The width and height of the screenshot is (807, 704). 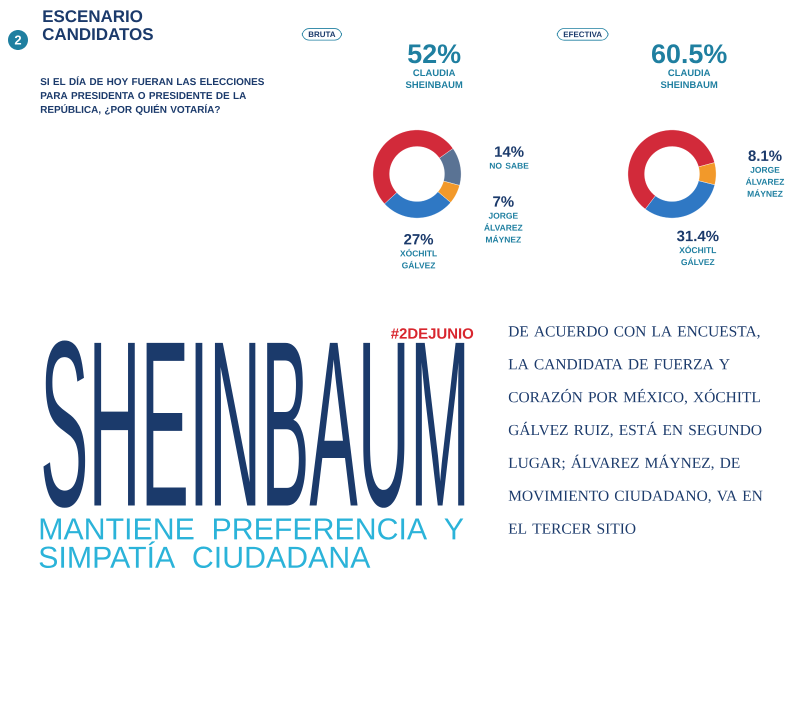 What do you see at coordinates (635, 430) in the screenshot?
I see `text: DE ACUERDO CON LA ENCUESTA, LA CANDIDATA DE FUERZA Y CORAZÓN POR MÉXICO, XÓCHITL GÁLVEZ RUIZ, ESTÁ EN SEGUNDO LUGAR; ÁLVAREZ MÁYNEZ, DE MOVIMIENTO CIUDADANO, VA EN EL TERCER SITIO` at bounding box center [635, 430].